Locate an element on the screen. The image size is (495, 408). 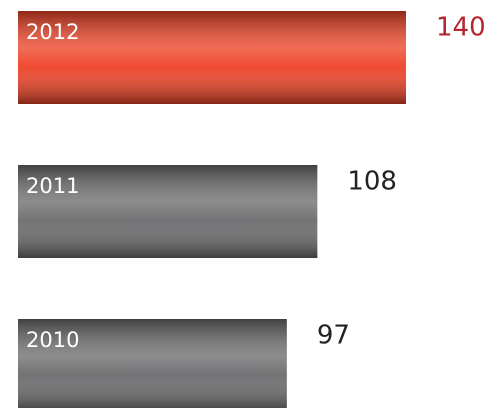
value-label: 97 is located at coordinates (333, 336).